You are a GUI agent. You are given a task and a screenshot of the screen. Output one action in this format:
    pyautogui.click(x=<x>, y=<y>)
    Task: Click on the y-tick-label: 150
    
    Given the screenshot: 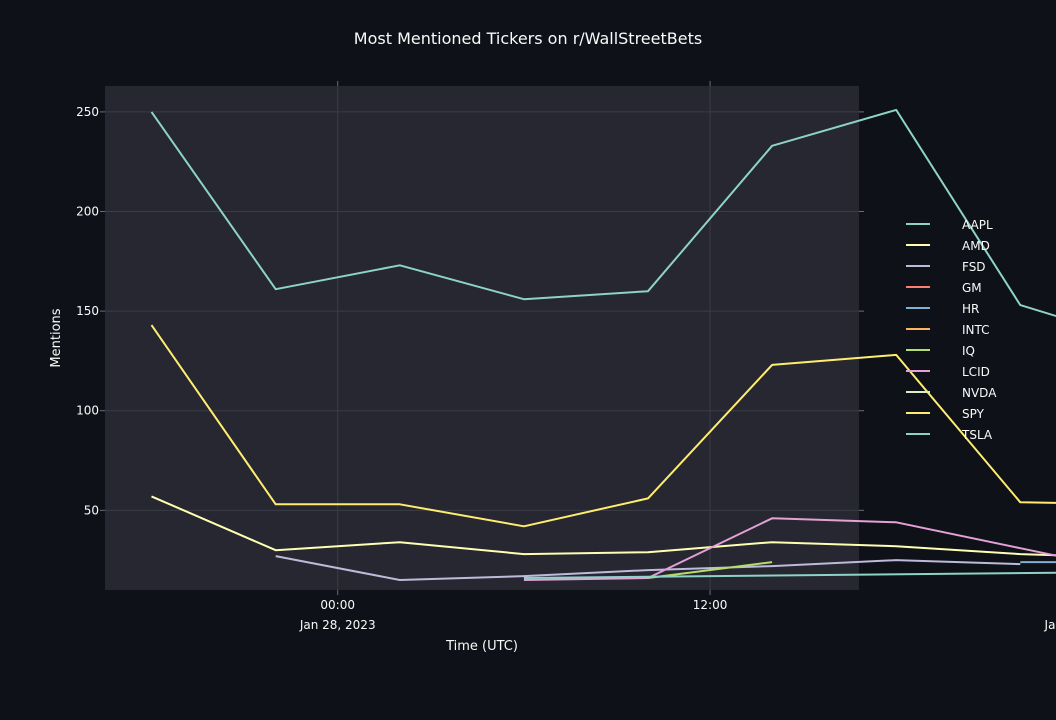 What is the action you would take?
    pyautogui.click(x=87, y=311)
    